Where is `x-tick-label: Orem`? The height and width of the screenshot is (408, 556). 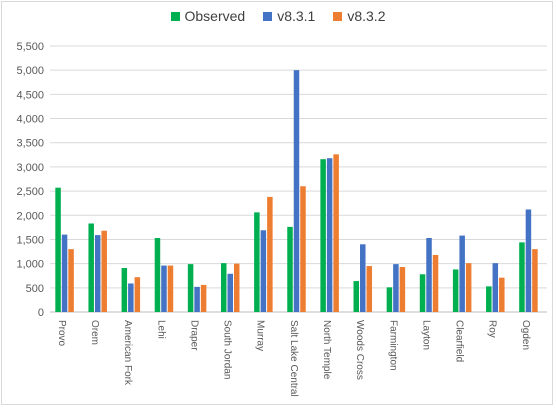
x-tick-label: Orem is located at coordinates (94, 332).